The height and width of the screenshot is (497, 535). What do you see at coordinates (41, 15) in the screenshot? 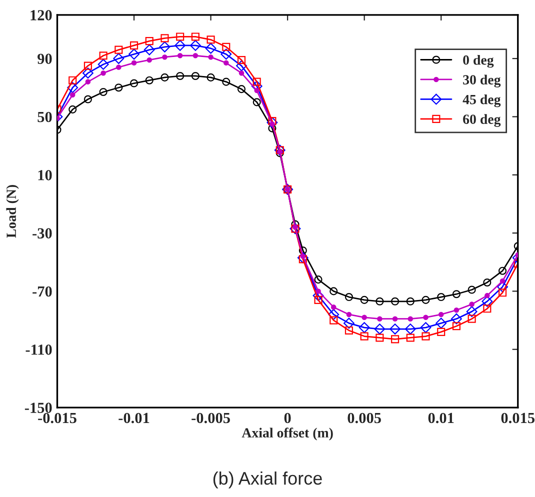
I see `y-tick-label: 120` at bounding box center [41, 15].